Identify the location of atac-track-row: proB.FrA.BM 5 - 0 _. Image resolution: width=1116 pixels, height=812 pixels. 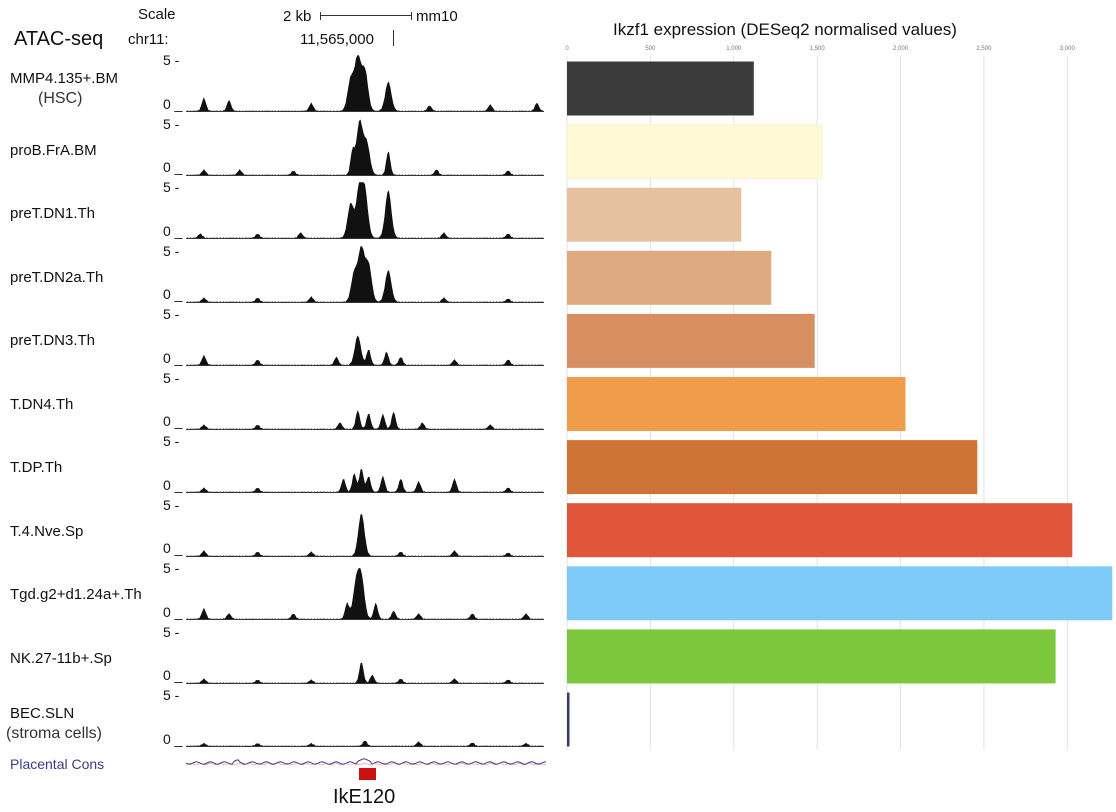
(280, 148).